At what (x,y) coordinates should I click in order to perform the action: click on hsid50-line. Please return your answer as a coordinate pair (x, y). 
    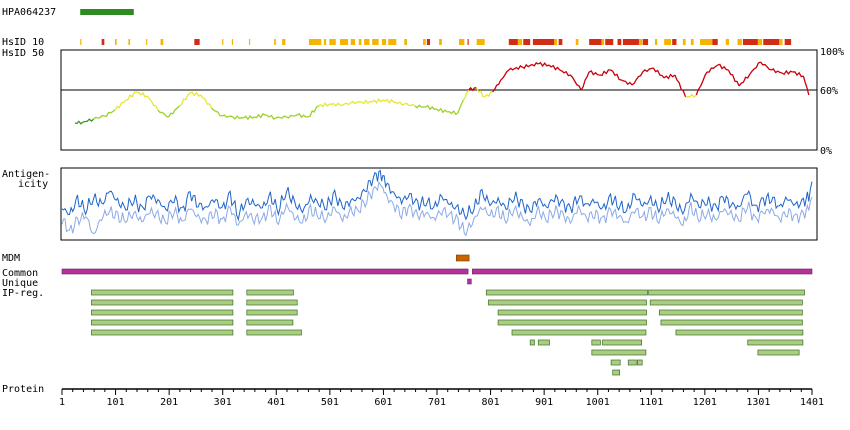
    Looking at the image, I should click on (442, 93).